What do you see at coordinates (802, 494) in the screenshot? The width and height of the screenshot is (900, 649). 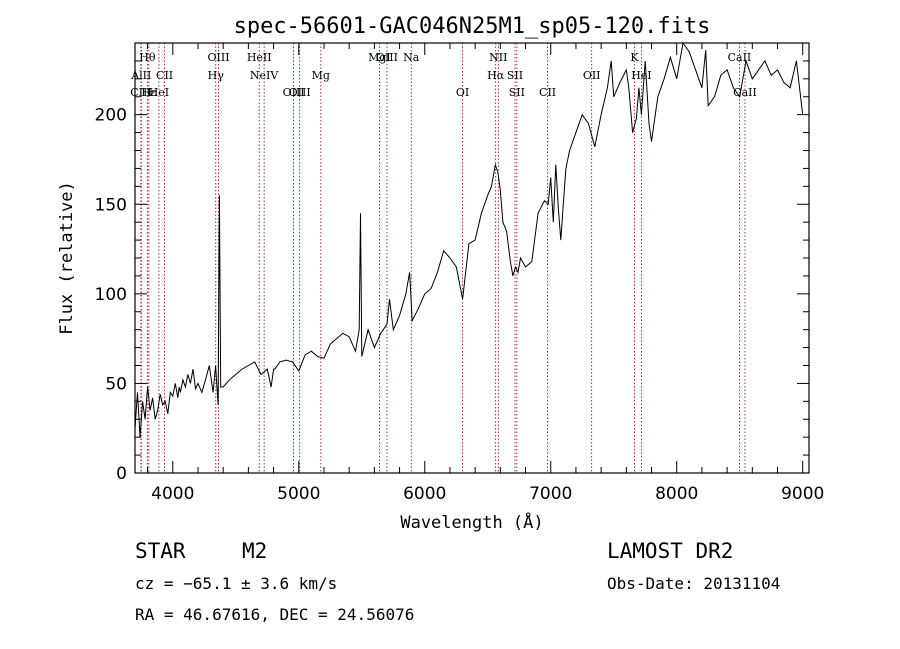 I see `x-tick-label: 9000` at bounding box center [802, 494].